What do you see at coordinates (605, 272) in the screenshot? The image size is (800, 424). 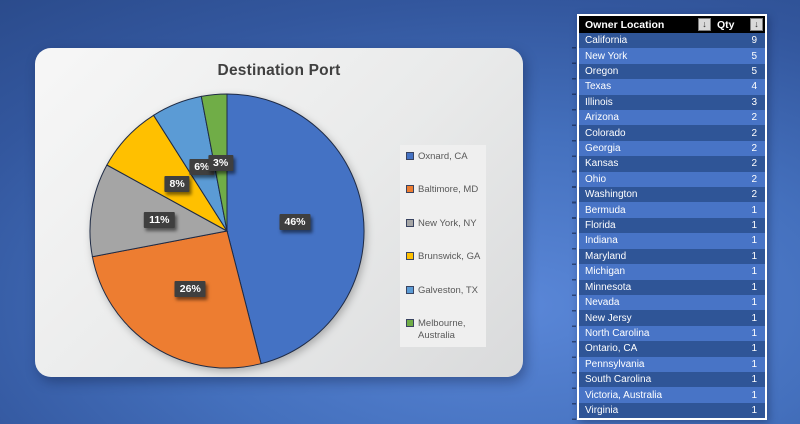 I see `owner-location-cell: Michigan` at bounding box center [605, 272].